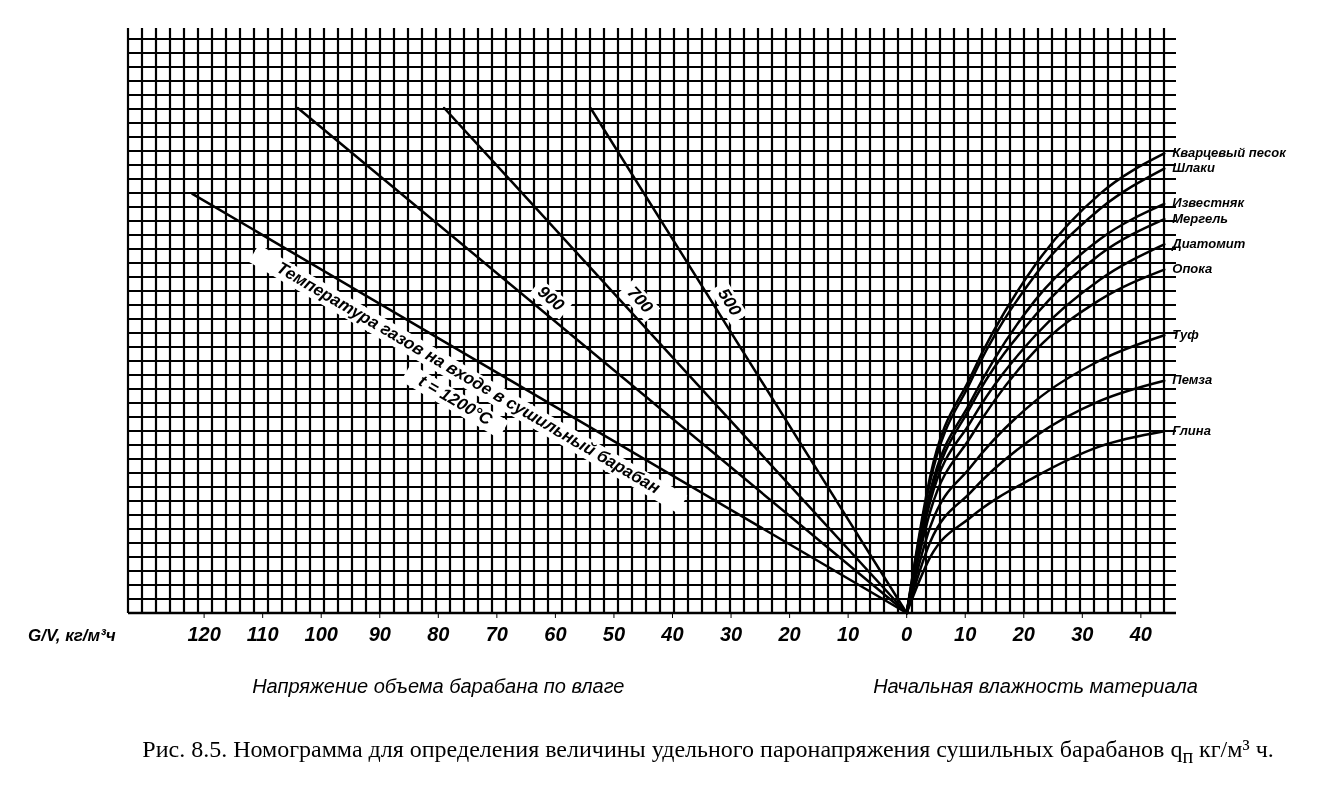  Describe the element at coordinates (72, 635) in the screenshot. I see `text: G/V, кг/м³ч` at that location.